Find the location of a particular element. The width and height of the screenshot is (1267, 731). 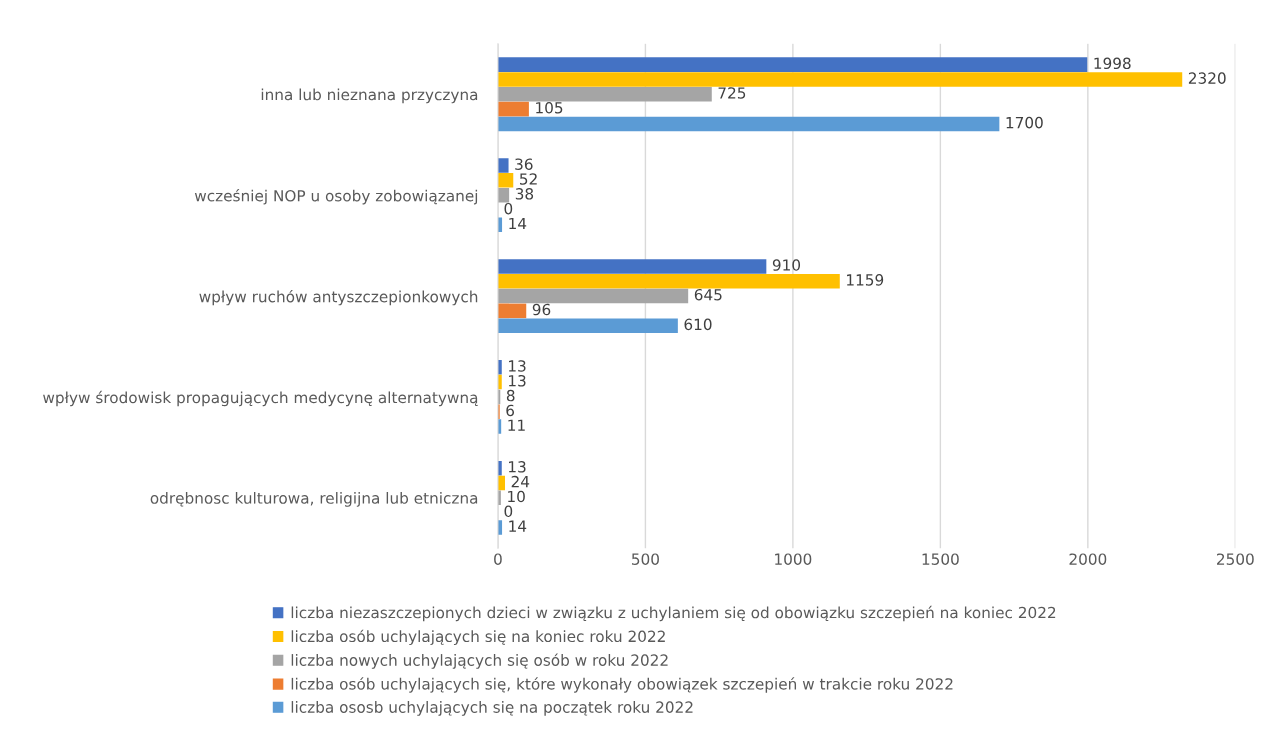

legend-label: liczba niezaszczepionych dzieci w związku z uchylaniem się od obowiązku szczepień na koniec 2022 is located at coordinates (673, 613).